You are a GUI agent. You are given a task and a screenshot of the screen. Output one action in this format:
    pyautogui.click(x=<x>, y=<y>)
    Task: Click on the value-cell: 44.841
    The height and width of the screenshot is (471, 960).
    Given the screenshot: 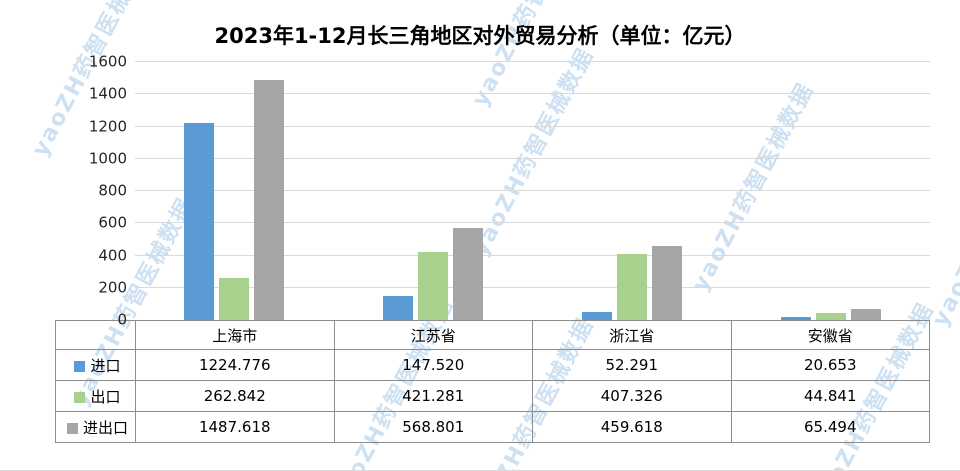 What is the action you would take?
    pyautogui.click(x=830, y=396)
    